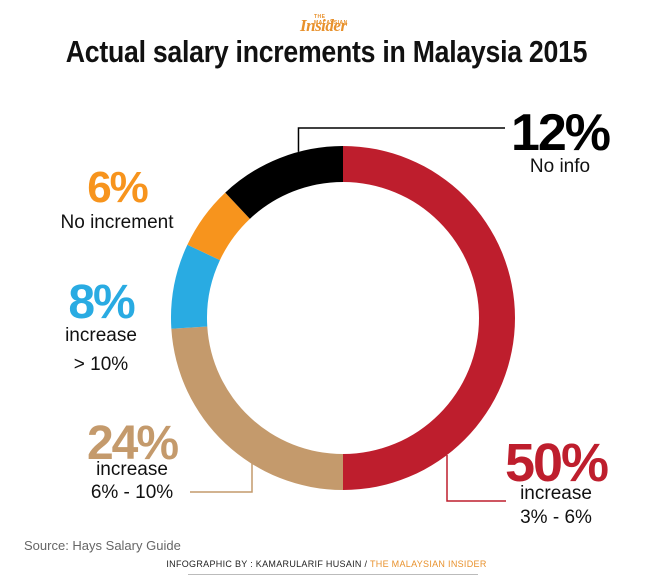 The image size is (653, 581). What do you see at coordinates (333, 574) in the screenshot?
I see `credit-underline` at bounding box center [333, 574].